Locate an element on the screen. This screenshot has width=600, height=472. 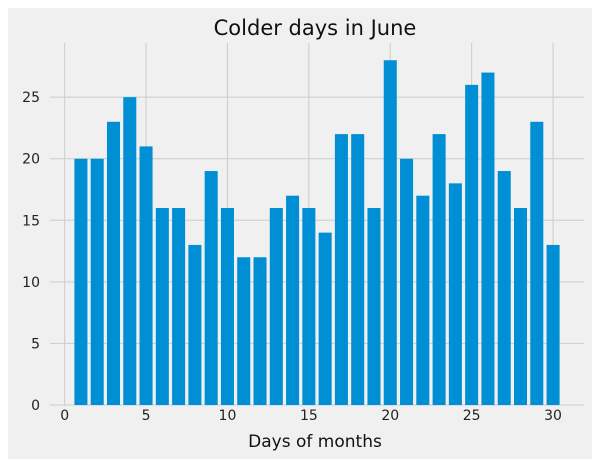
x-axis-ticks: 0 5 10 15 20 25 30 is located at coordinates (311, 416).